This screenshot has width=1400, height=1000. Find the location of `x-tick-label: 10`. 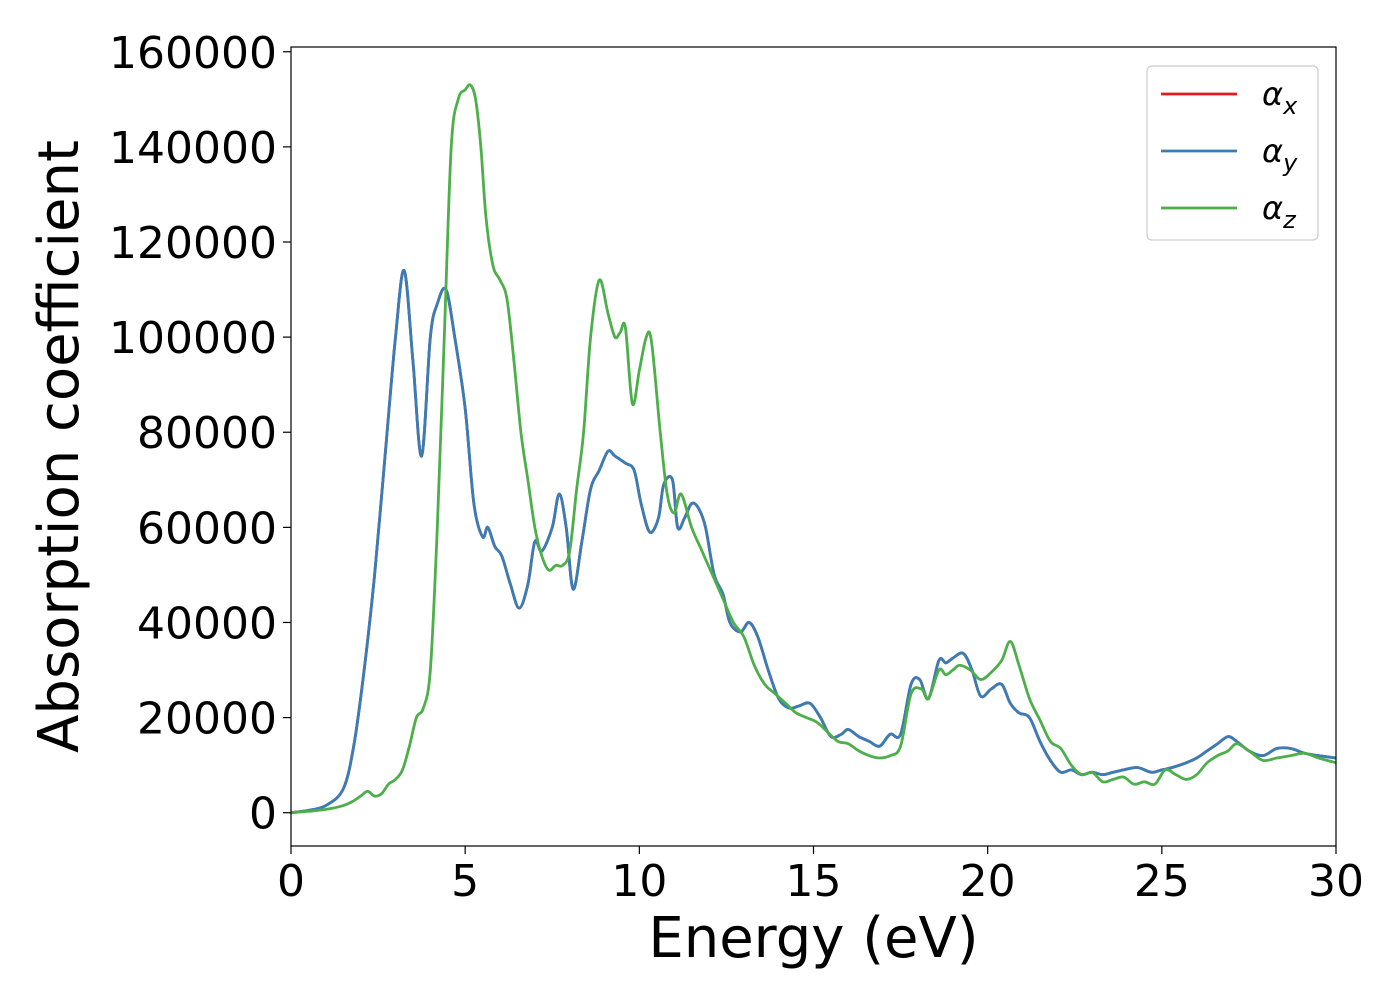

x-tick-label: 10 is located at coordinates (639, 881).